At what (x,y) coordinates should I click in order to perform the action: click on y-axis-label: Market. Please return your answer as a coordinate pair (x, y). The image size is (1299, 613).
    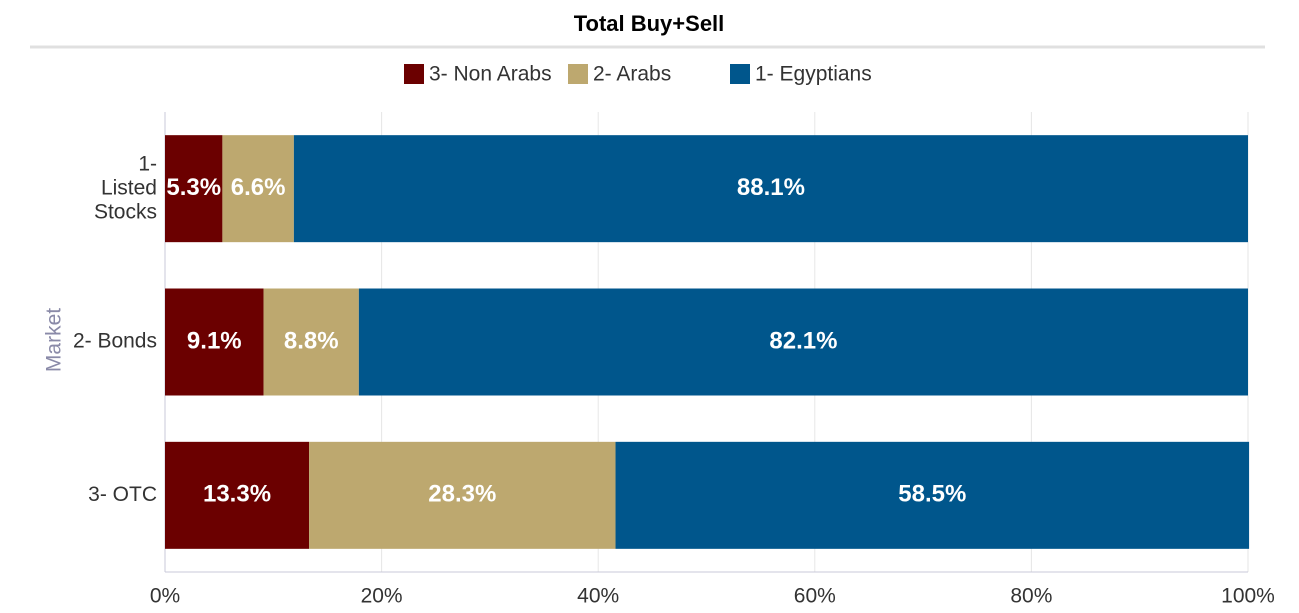
    Looking at the image, I should click on (54, 340).